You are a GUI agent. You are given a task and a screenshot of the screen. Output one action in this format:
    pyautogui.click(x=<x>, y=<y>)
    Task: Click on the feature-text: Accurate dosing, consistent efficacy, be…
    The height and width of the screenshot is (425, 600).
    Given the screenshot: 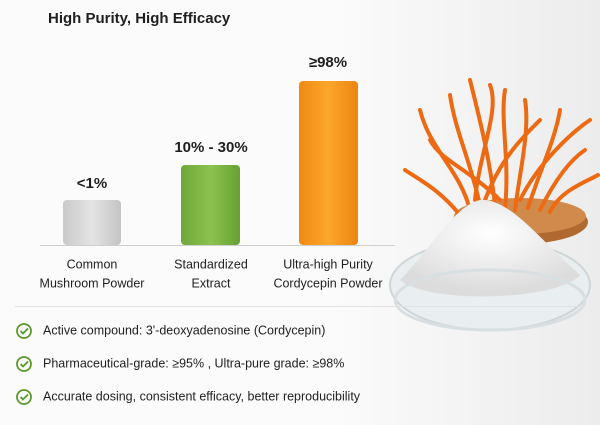 What is the action you would take?
    pyautogui.click(x=202, y=396)
    